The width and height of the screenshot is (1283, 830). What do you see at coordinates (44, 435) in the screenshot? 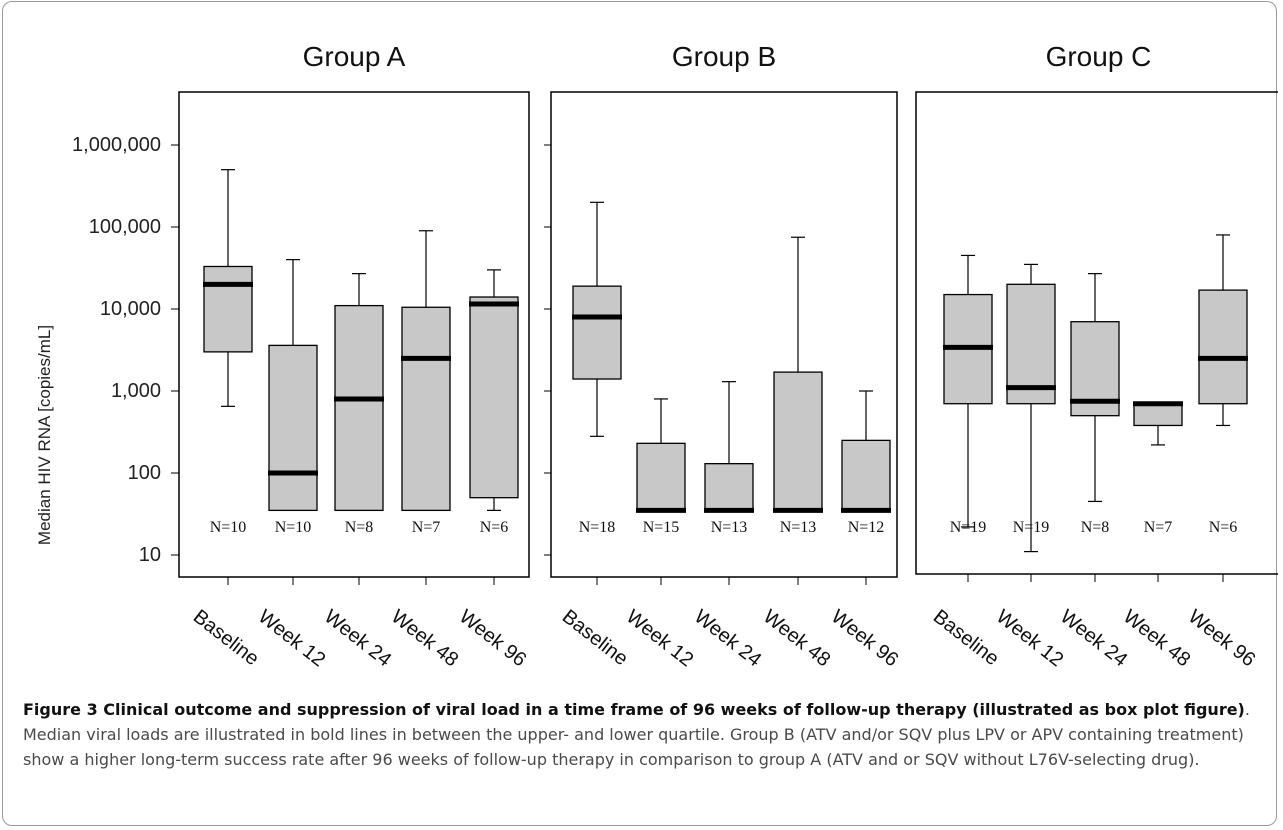
I see `y-axis-label: Median HIV RNA [copies/mL]` at bounding box center [44, 435].